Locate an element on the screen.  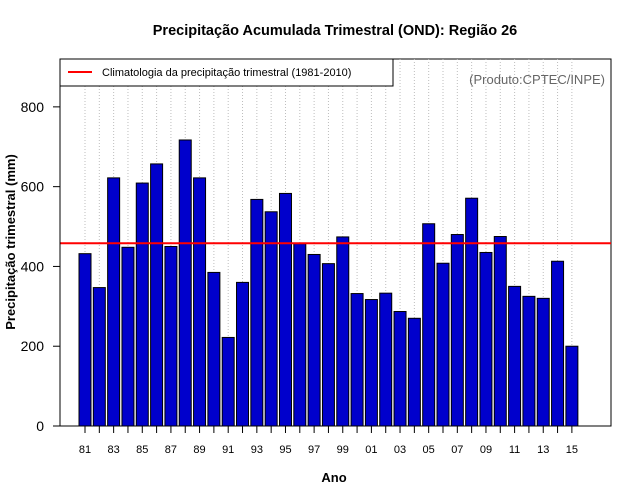
x-tick-label-89: 89 is located at coordinates (199, 450).